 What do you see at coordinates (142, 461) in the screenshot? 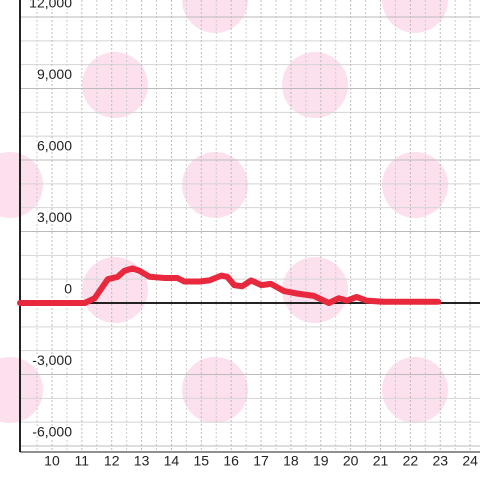
I see `x-tick-label: 13` at bounding box center [142, 461].